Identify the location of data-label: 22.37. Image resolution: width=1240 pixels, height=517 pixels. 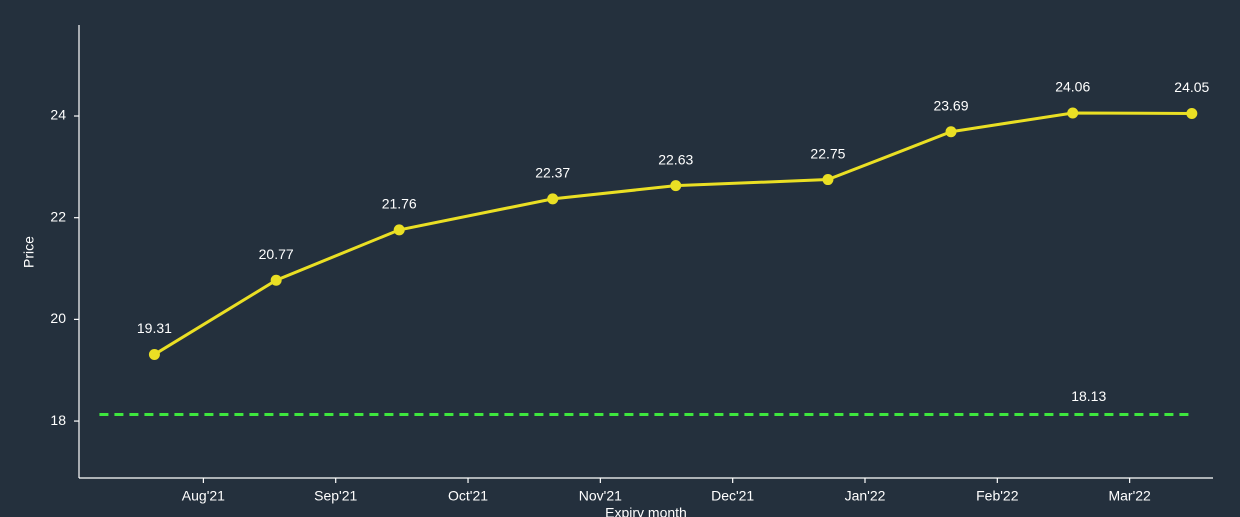
(552, 173).